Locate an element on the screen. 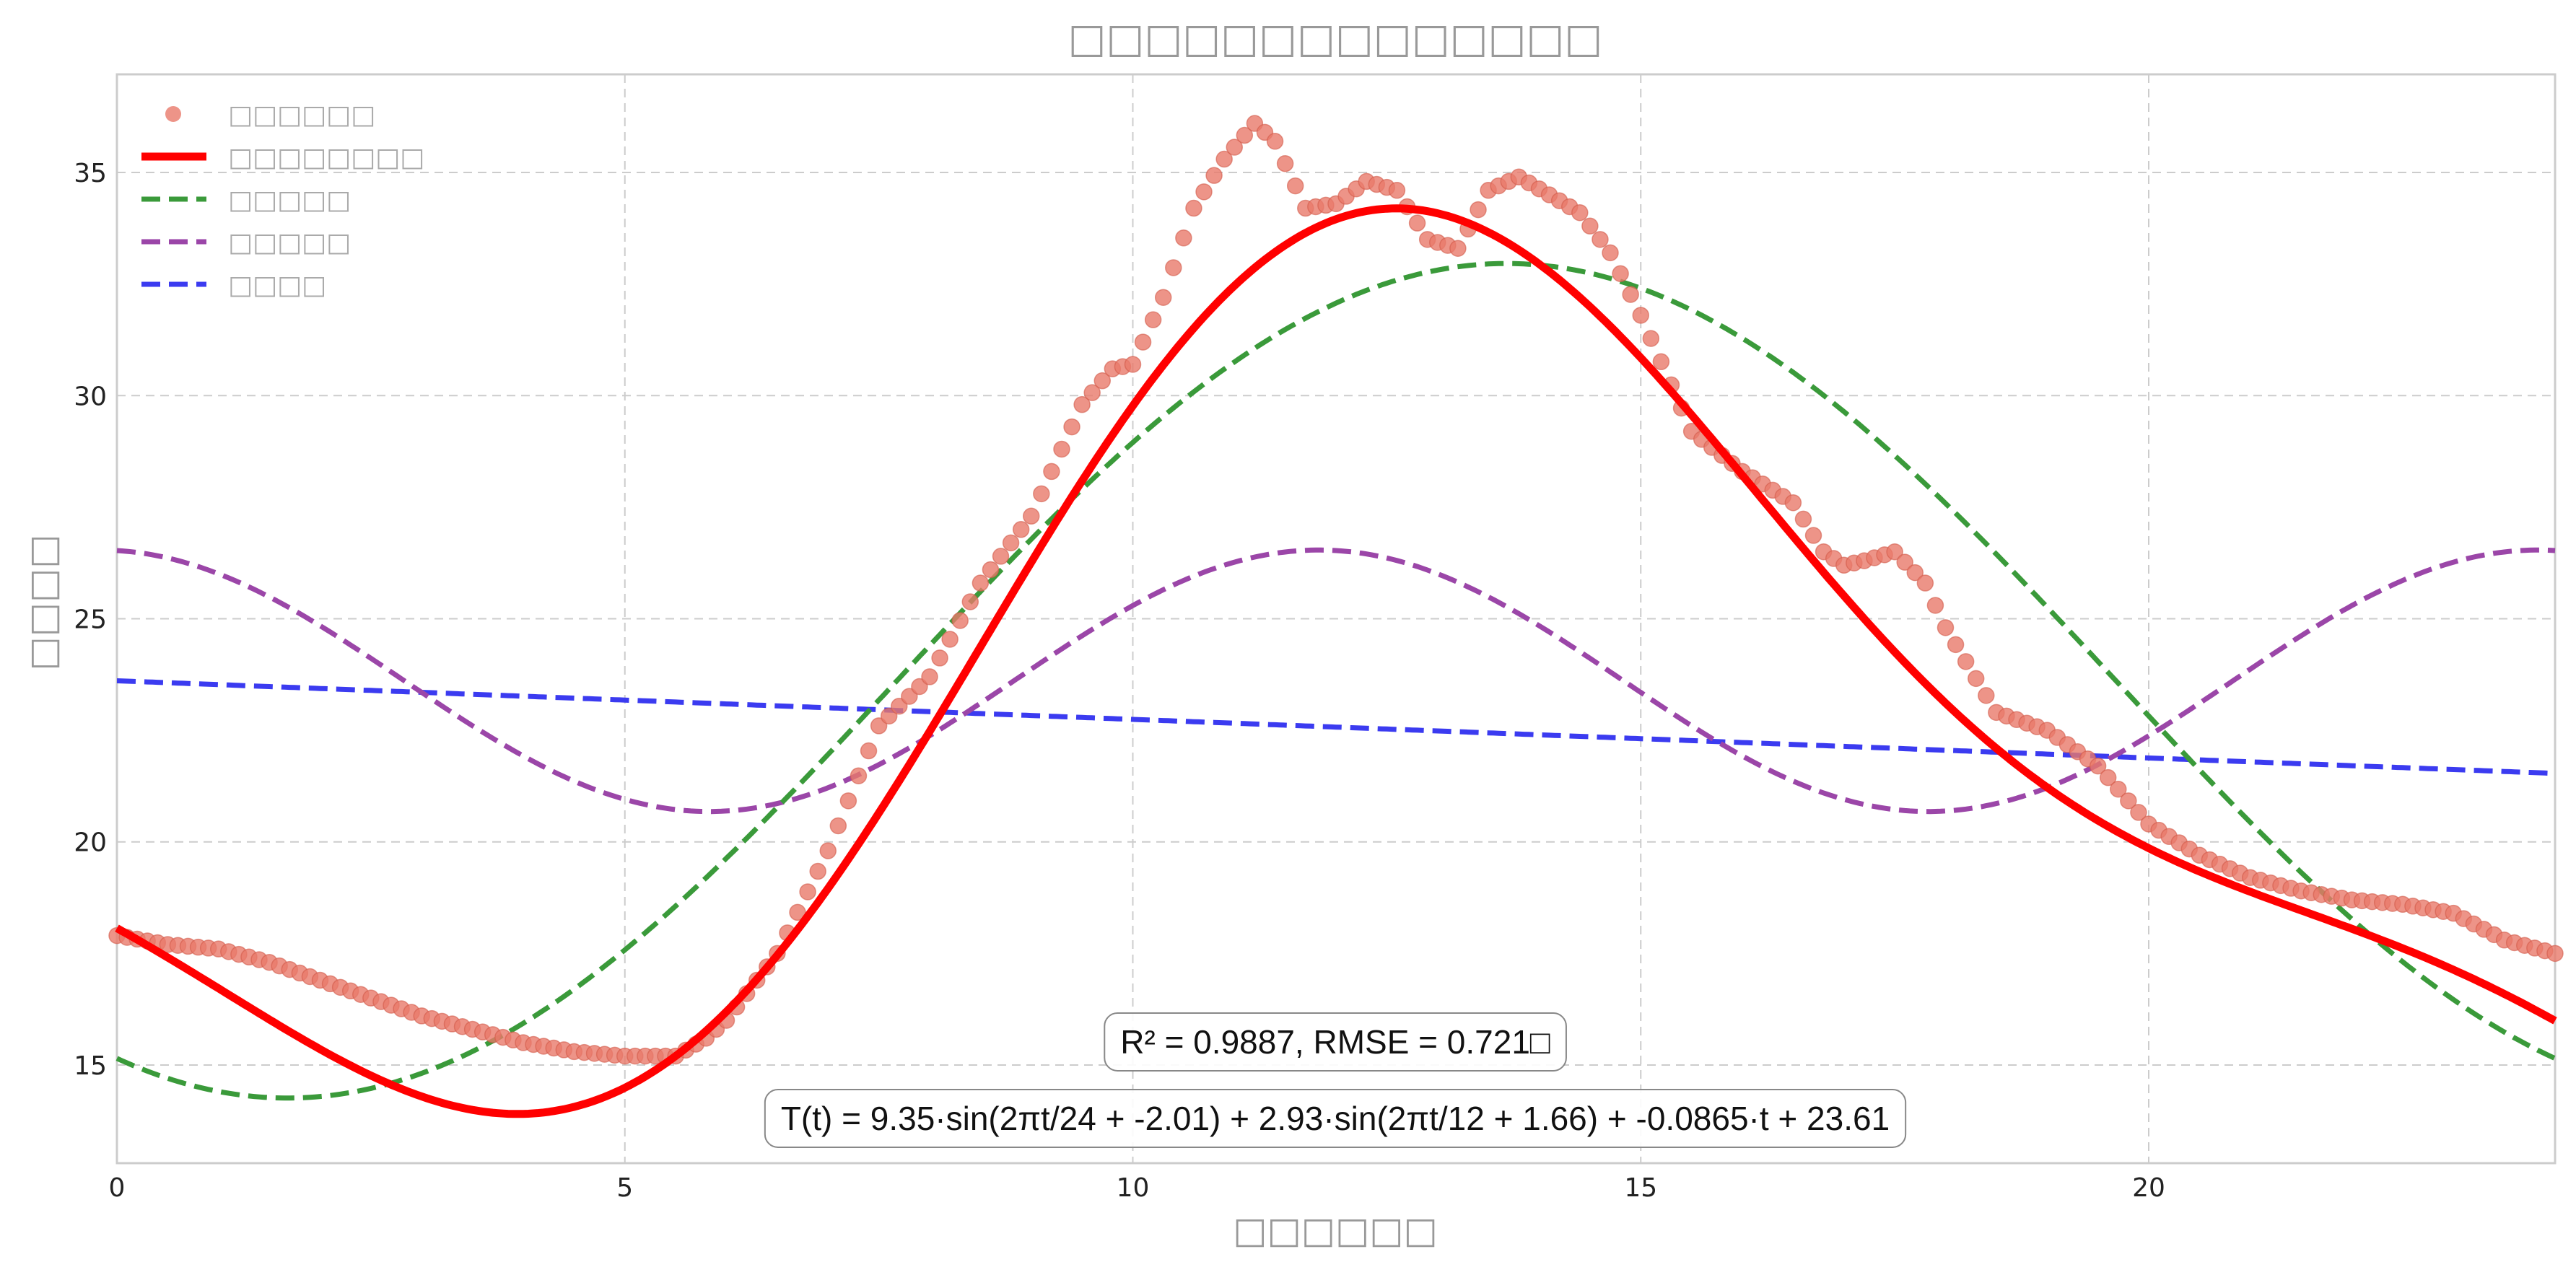  metrics-annotation-text: R² = 0.9887, RMSE = 0.721□ is located at coordinates (1335, 1042).